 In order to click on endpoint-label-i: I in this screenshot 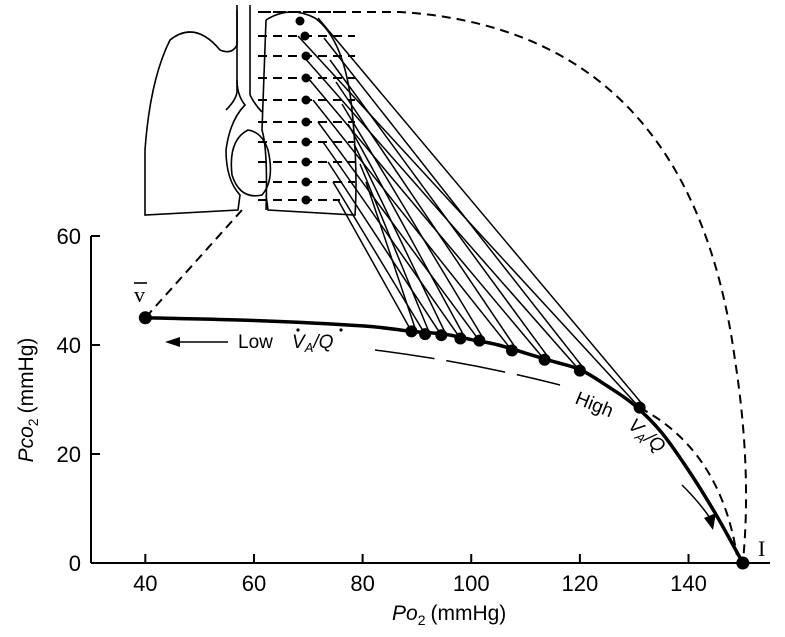, I will do `click(761, 548)`.